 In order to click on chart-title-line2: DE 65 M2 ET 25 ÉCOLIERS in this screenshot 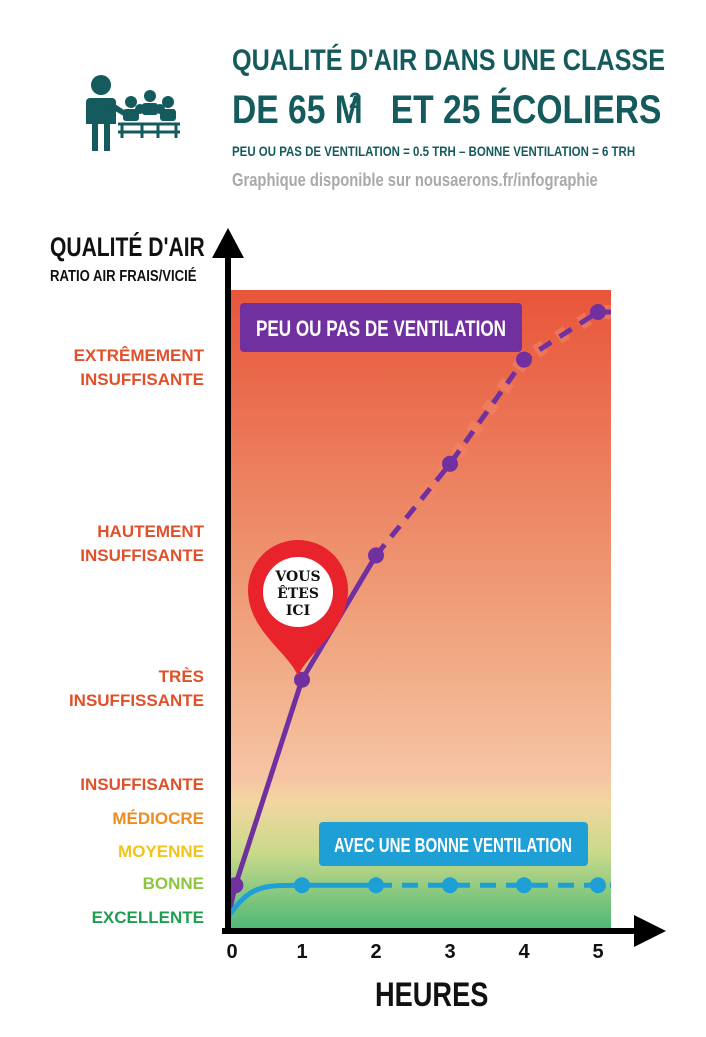, I will do `click(446, 110)`.